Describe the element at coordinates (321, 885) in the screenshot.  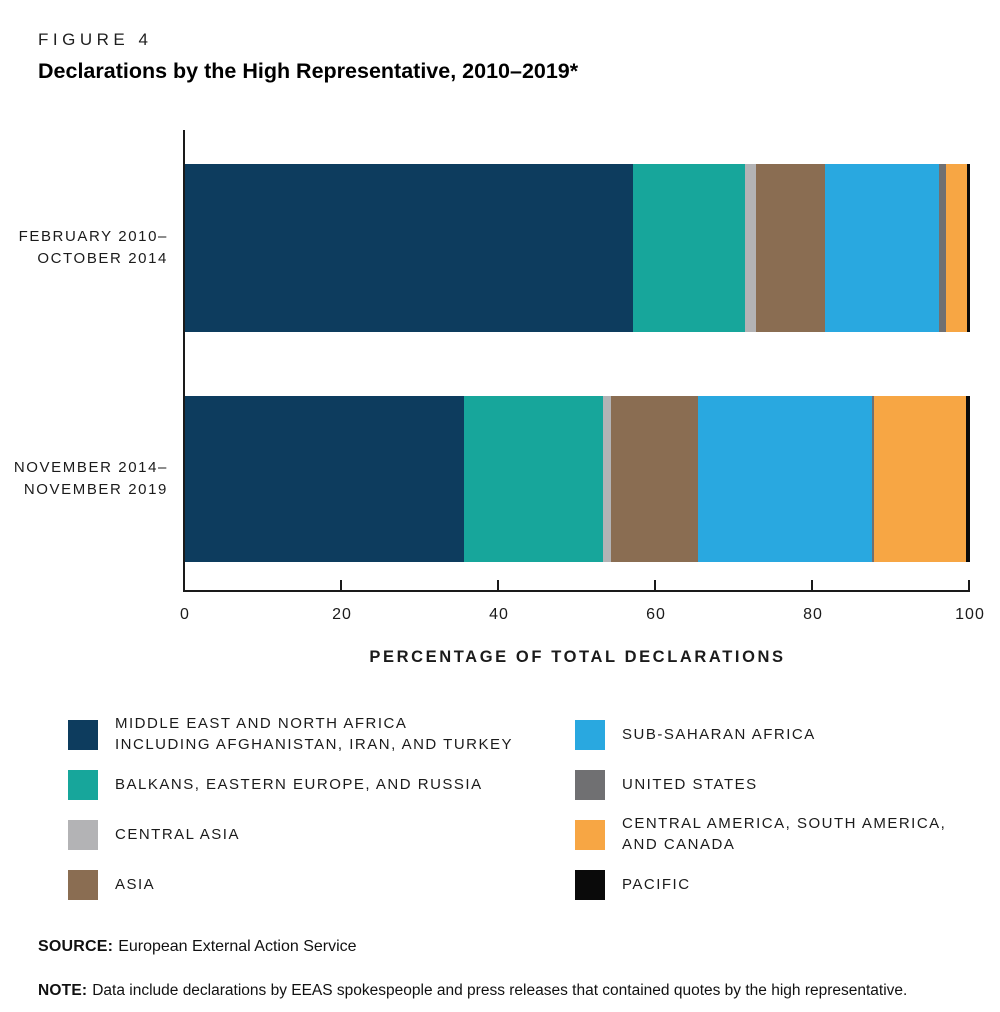
I see `legend-item-asia: ASIA` at that location.